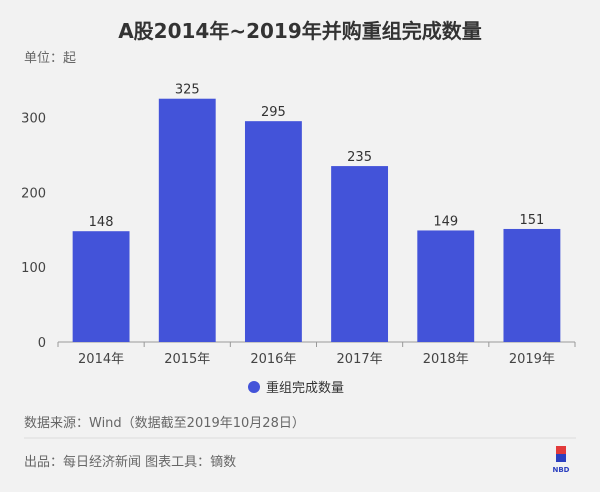  I want to click on nbd-logo-mark, so click(561, 450).